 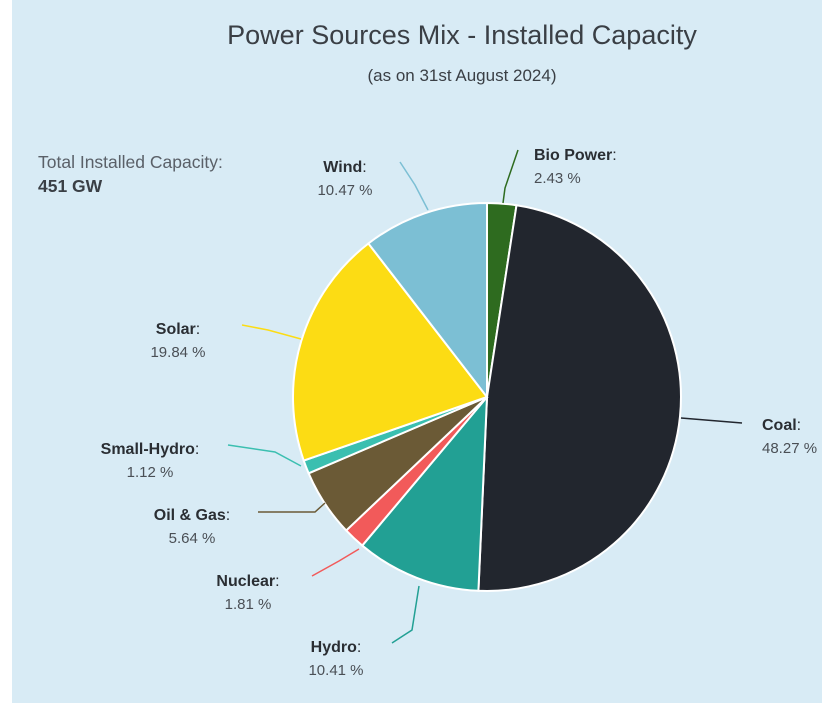 What do you see at coordinates (510, 176) in the screenshot?
I see `leader-line-bio-power` at bounding box center [510, 176].